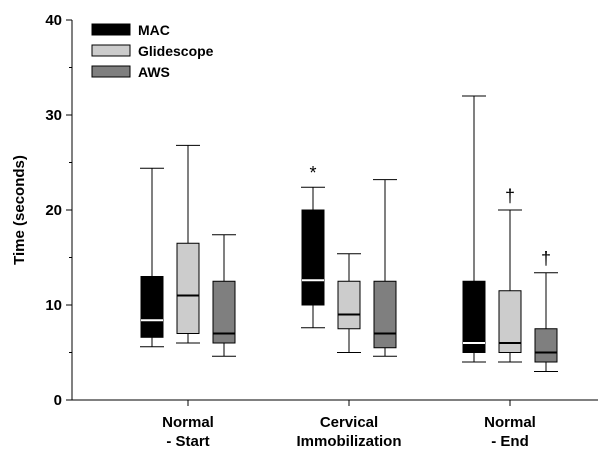 The height and width of the screenshot is (455, 610). Describe the element at coordinates (430, 216) in the screenshot. I see `annotations: * † †` at that location.